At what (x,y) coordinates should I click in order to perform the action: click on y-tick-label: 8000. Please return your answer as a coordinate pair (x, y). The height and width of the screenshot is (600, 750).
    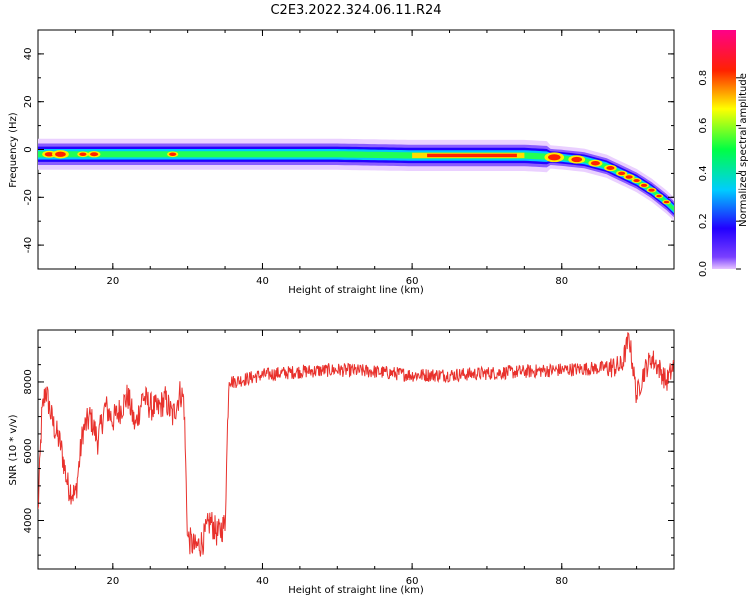
    Looking at the image, I should click on (28, 381).